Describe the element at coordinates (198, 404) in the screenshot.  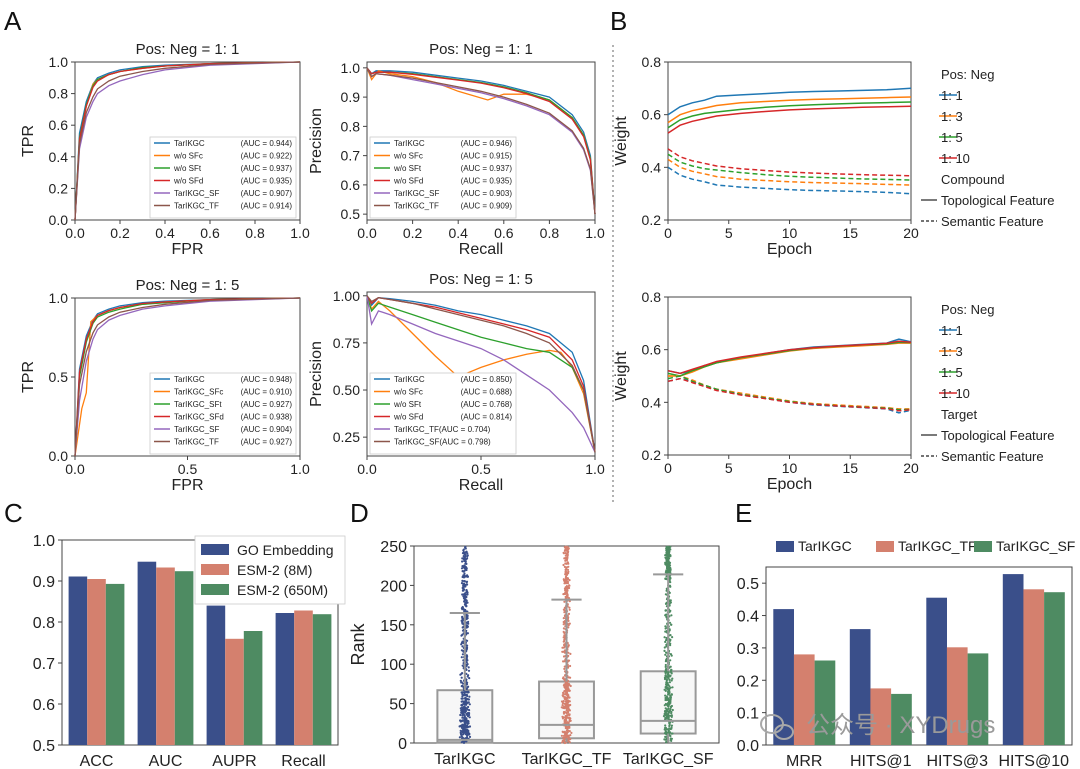
I see `legend-label: TarIKGC_SFt` at that location.